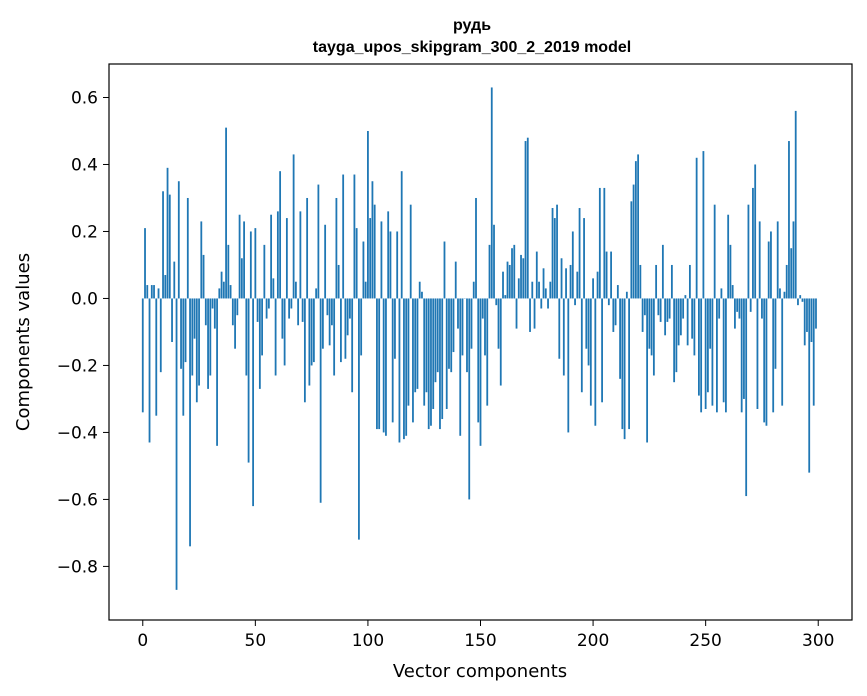  I want to click on y-tick-label: −0.4, so click(77, 433).